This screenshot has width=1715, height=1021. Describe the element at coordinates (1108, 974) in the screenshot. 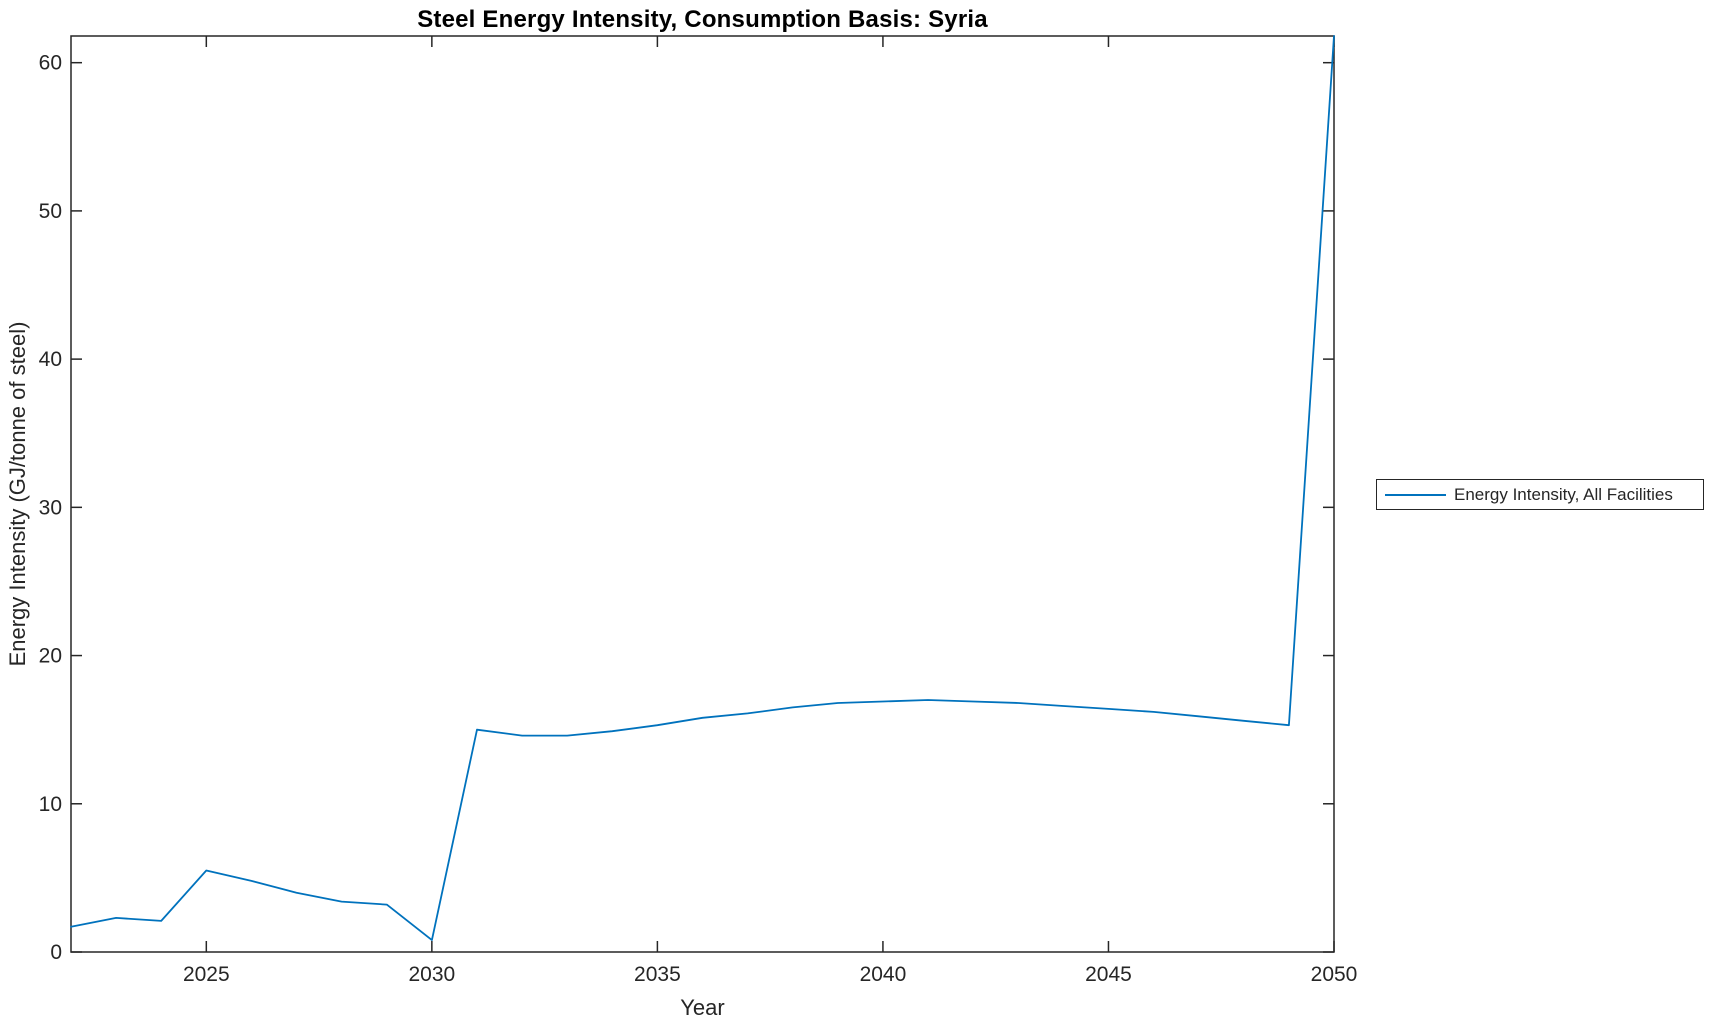

I see `x-tick-label: 2045` at that location.